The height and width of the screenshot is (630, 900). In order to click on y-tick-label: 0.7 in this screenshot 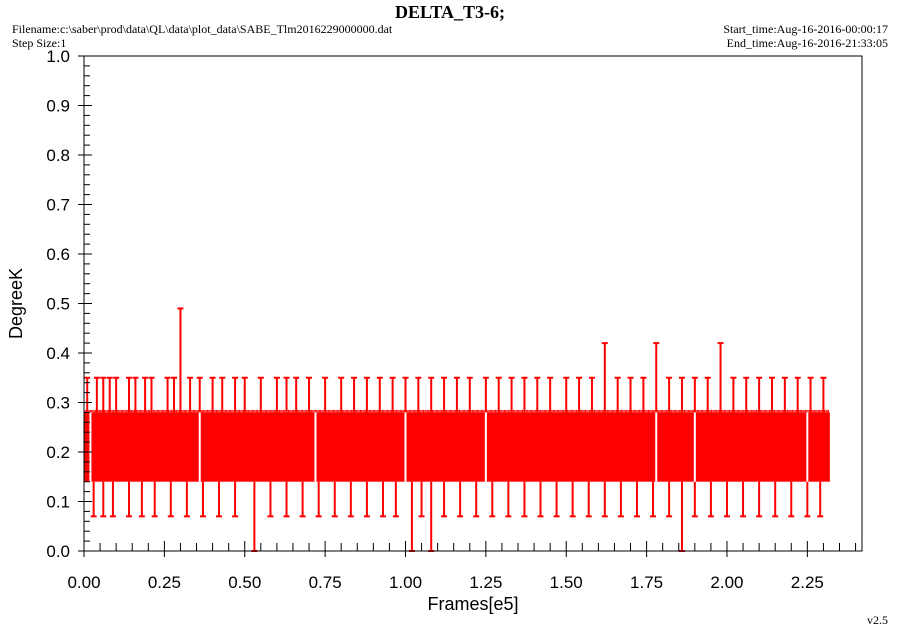, I will do `click(58, 205)`.